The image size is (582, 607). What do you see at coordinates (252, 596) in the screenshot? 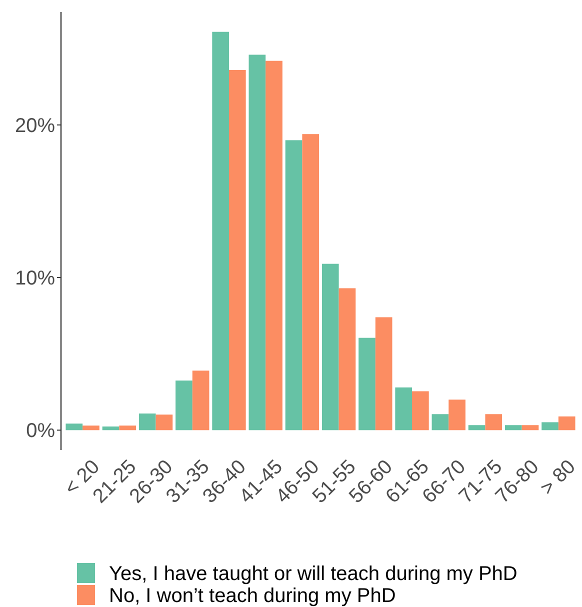
I see `legend-label: No, I won’t teach during my PhD` at bounding box center [252, 596].